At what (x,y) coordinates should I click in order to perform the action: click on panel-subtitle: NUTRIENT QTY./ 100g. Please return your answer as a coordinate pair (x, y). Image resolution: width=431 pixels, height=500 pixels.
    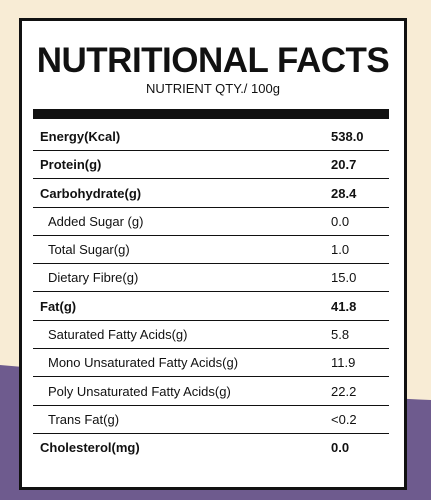
    Looking at the image, I should click on (213, 88).